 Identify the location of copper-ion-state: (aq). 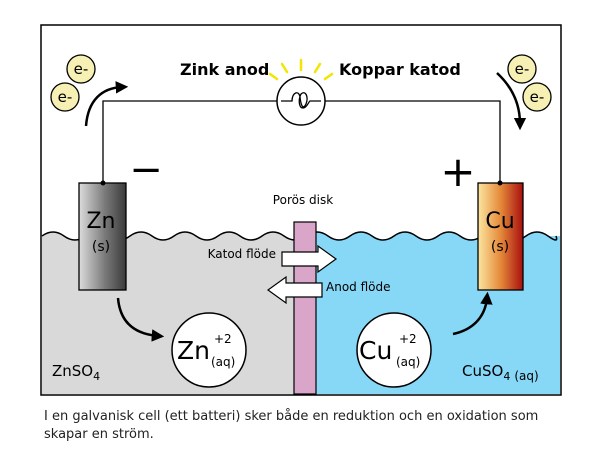
(408, 362).